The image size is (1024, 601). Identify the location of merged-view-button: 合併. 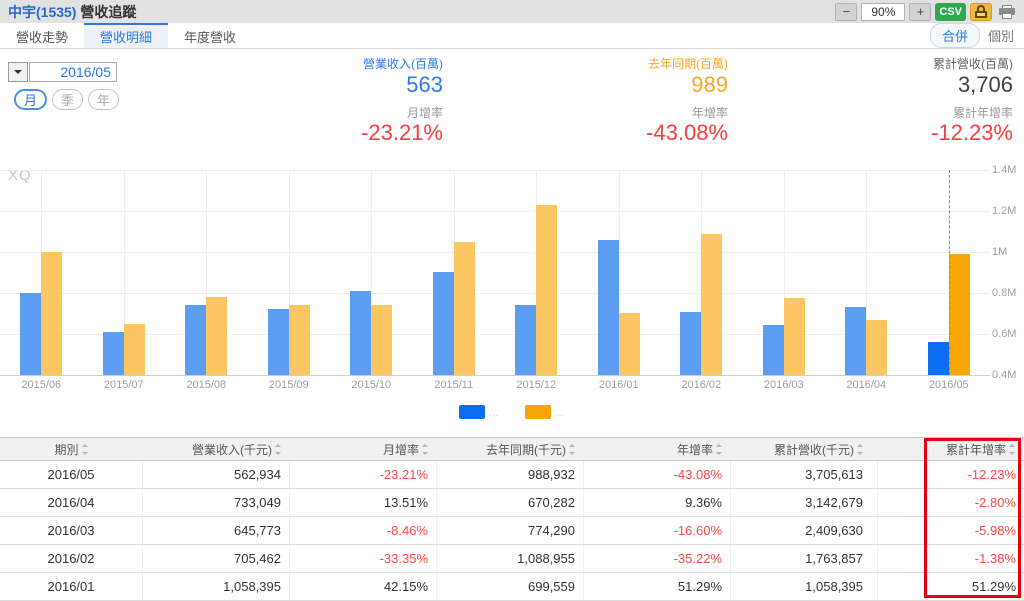
(954, 35).